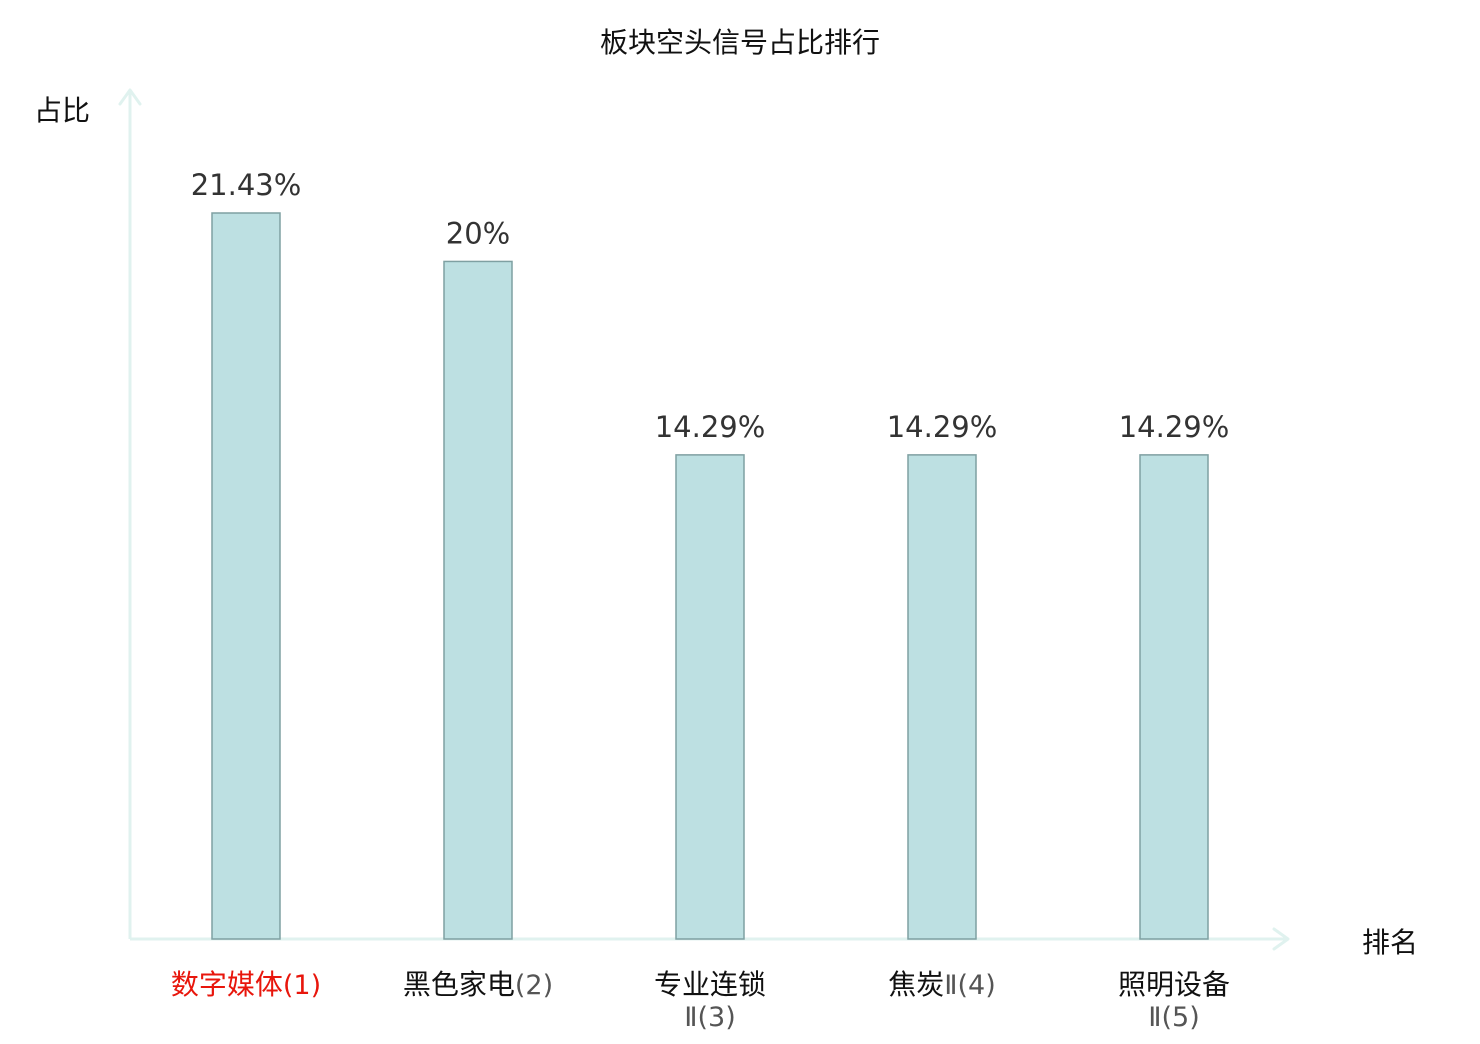 This screenshot has width=1480, height=1044. I want to click on x-axis-label: 排名, so click(1390, 942).